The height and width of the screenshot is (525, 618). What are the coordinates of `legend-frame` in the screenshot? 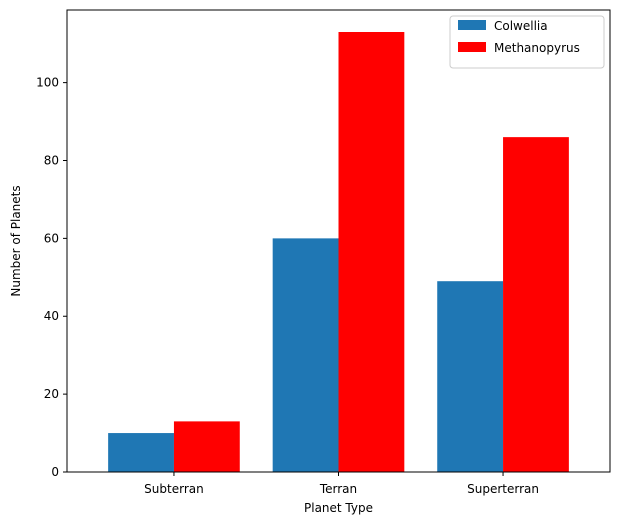 It's located at (527, 42).